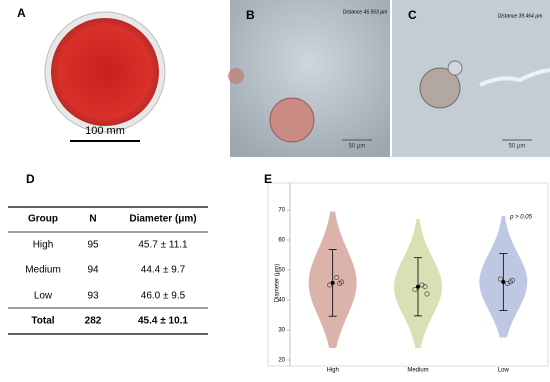 This screenshot has height=382, width=550. What do you see at coordinates (105, 131) in the screenshot?
I see `scale-label: 100 mm` at bounding box center [105, 131].